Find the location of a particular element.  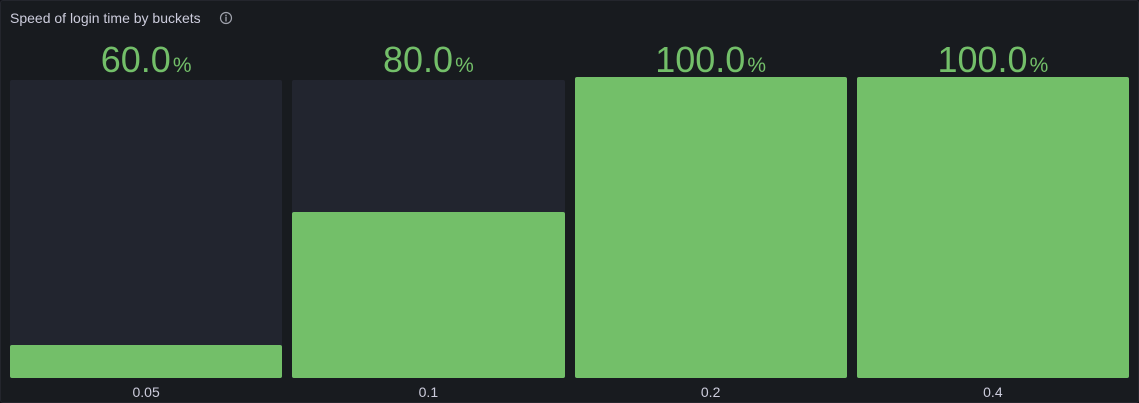

gauge-value: 60.0% is located at coordinates (146, 60).